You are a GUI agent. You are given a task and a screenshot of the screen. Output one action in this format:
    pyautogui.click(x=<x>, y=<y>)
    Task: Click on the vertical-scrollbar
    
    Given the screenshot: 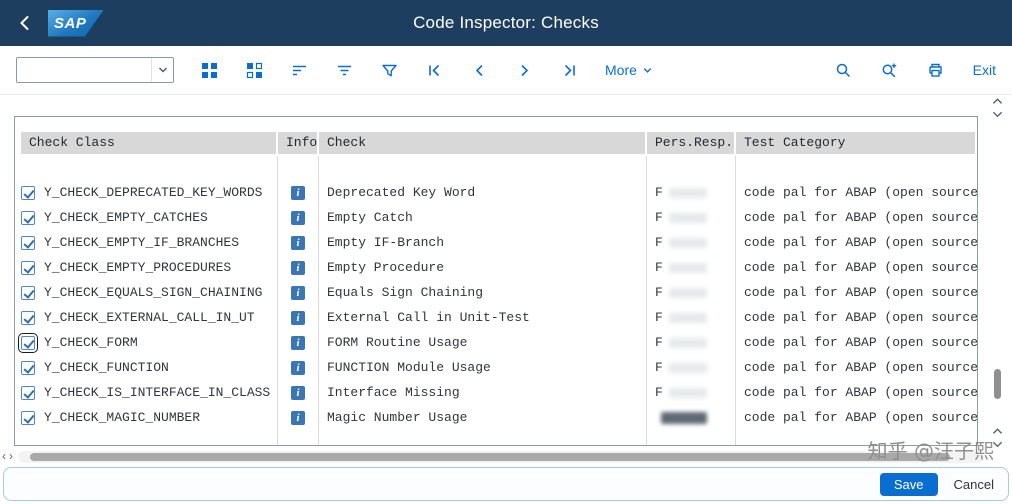 What is the action you would take?
    pyautogui.click(x=997, y=273)
    